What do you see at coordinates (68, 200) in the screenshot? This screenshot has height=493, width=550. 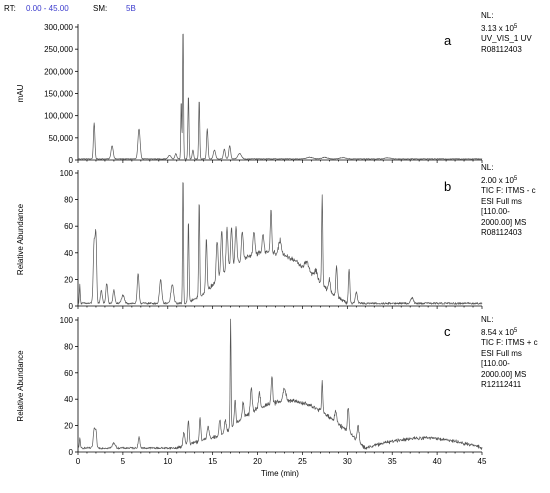 I see `panel-b-y-tick-label: 80` at bounding box center [68, 200].